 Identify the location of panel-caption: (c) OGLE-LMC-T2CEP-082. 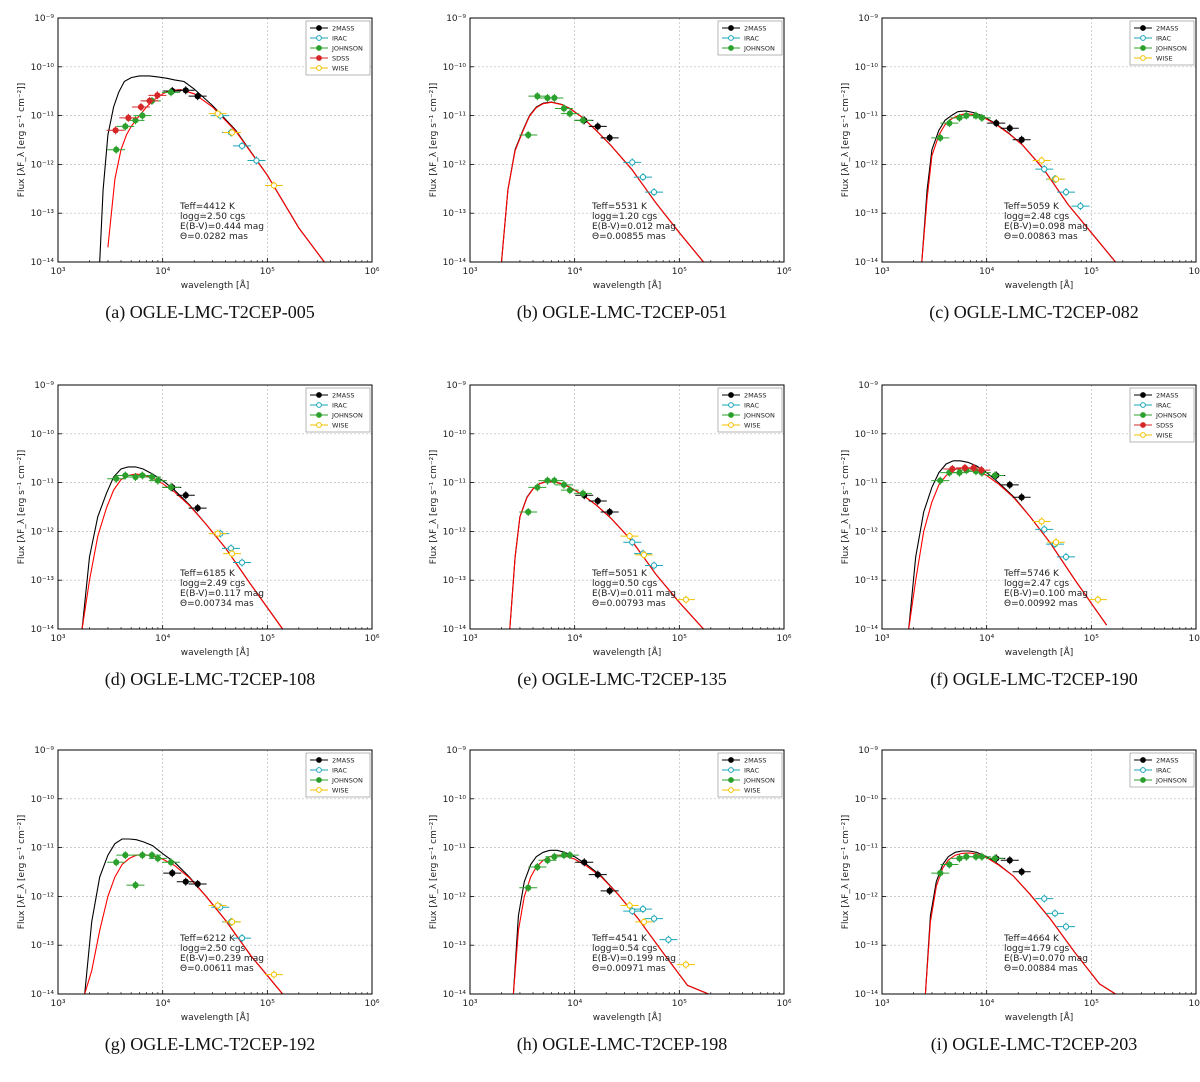
(1034, 312).